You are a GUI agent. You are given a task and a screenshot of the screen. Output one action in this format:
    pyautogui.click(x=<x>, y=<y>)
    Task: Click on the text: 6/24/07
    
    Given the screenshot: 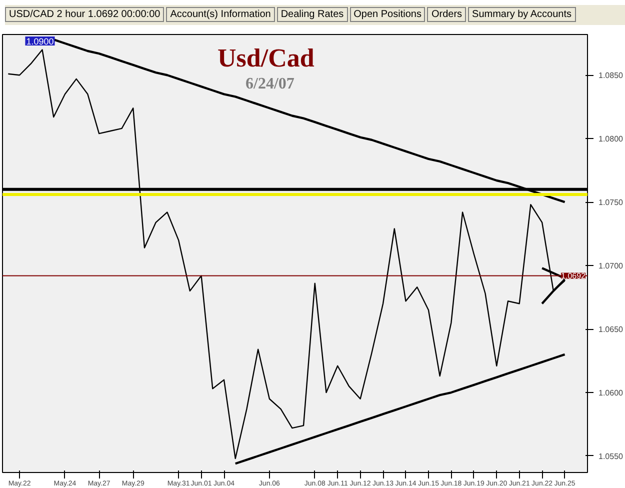 What is the action you would take?
    pyautogui.click(x=270, y=84)
    